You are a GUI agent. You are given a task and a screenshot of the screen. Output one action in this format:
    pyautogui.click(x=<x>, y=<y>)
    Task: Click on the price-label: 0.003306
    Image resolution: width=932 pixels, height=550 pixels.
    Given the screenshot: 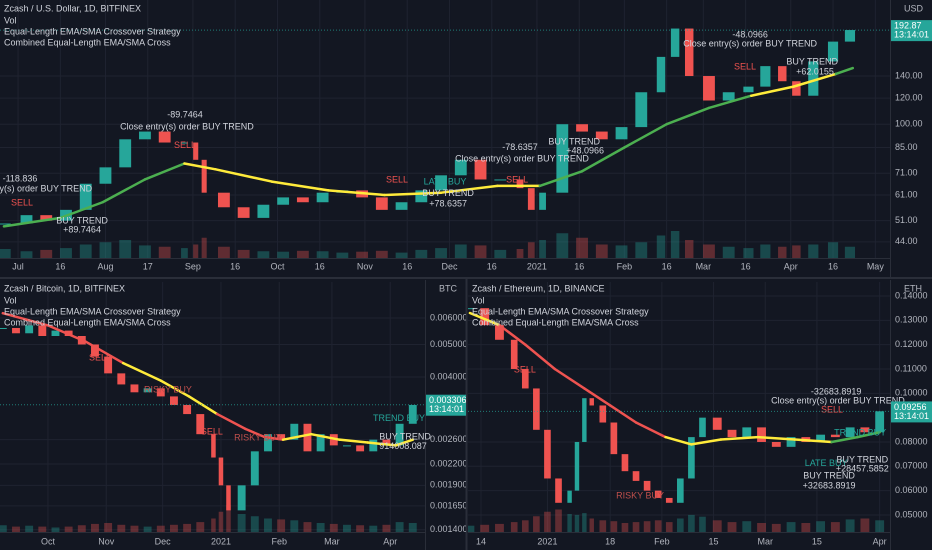 What is the action you would take?
    pyautogui.click(x=448, y=400)
    